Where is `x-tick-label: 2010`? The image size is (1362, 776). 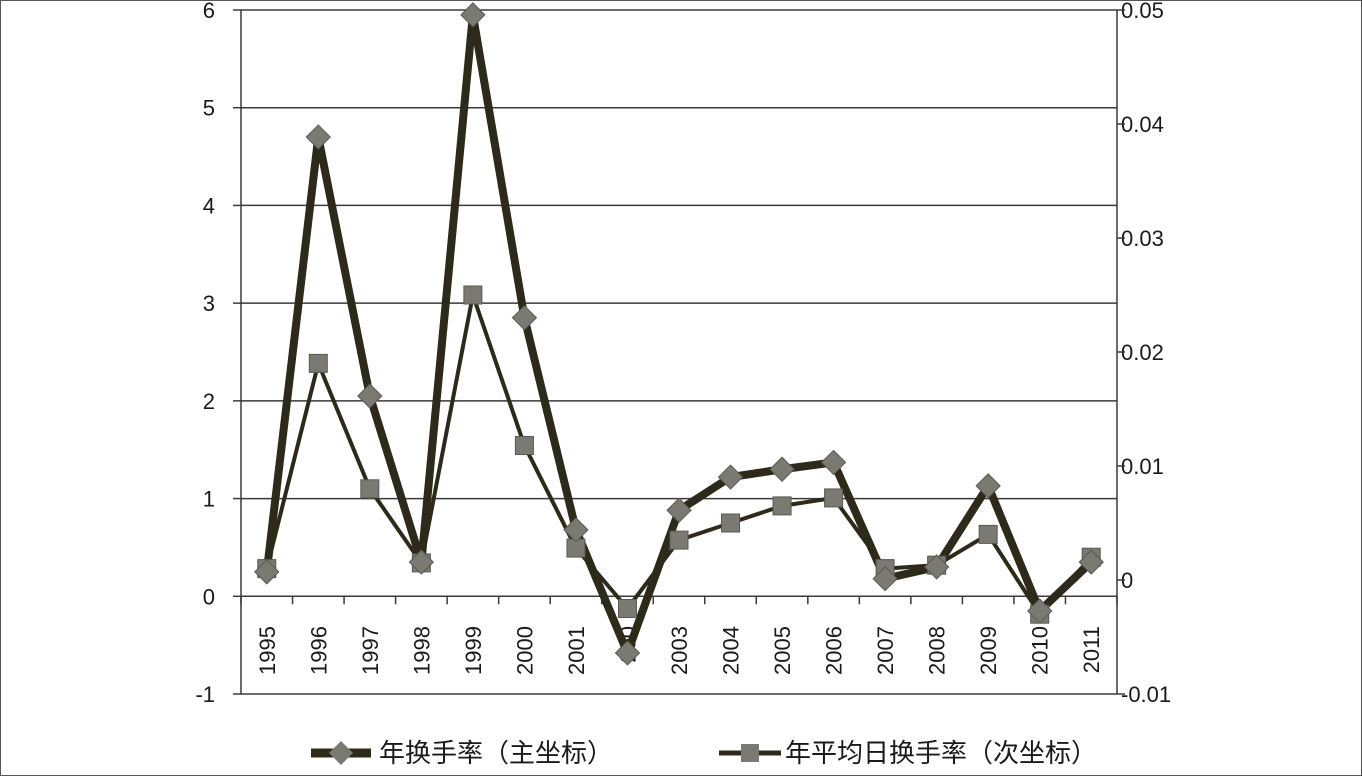
x-tick-label: 2010 is located at coordinates (1040, 650).